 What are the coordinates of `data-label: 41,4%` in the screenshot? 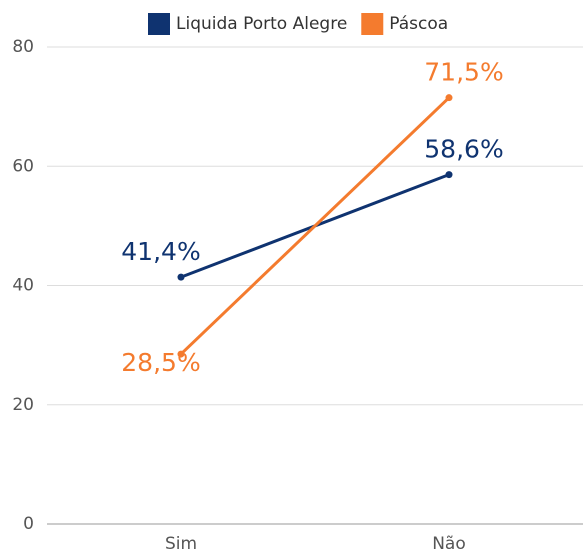 It's located at (160, 251).